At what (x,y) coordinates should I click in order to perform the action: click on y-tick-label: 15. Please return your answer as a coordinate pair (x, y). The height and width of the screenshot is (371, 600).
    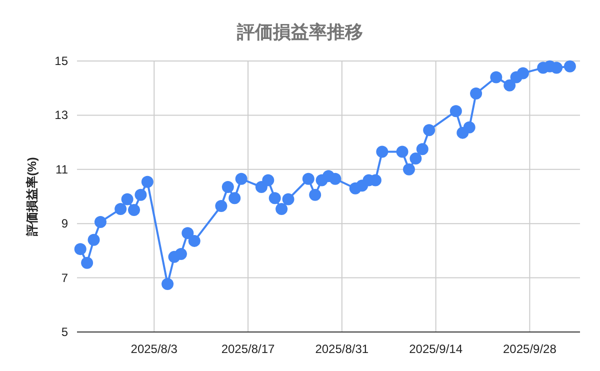
    Looking at the image, I should click on (61, 61).